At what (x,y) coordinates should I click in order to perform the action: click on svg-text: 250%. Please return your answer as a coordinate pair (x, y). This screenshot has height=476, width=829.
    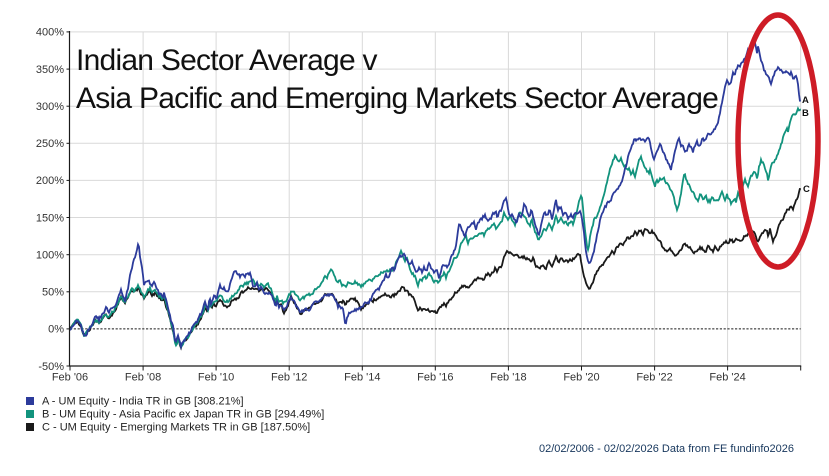
    Looking at the image, I should click on (50, 144).